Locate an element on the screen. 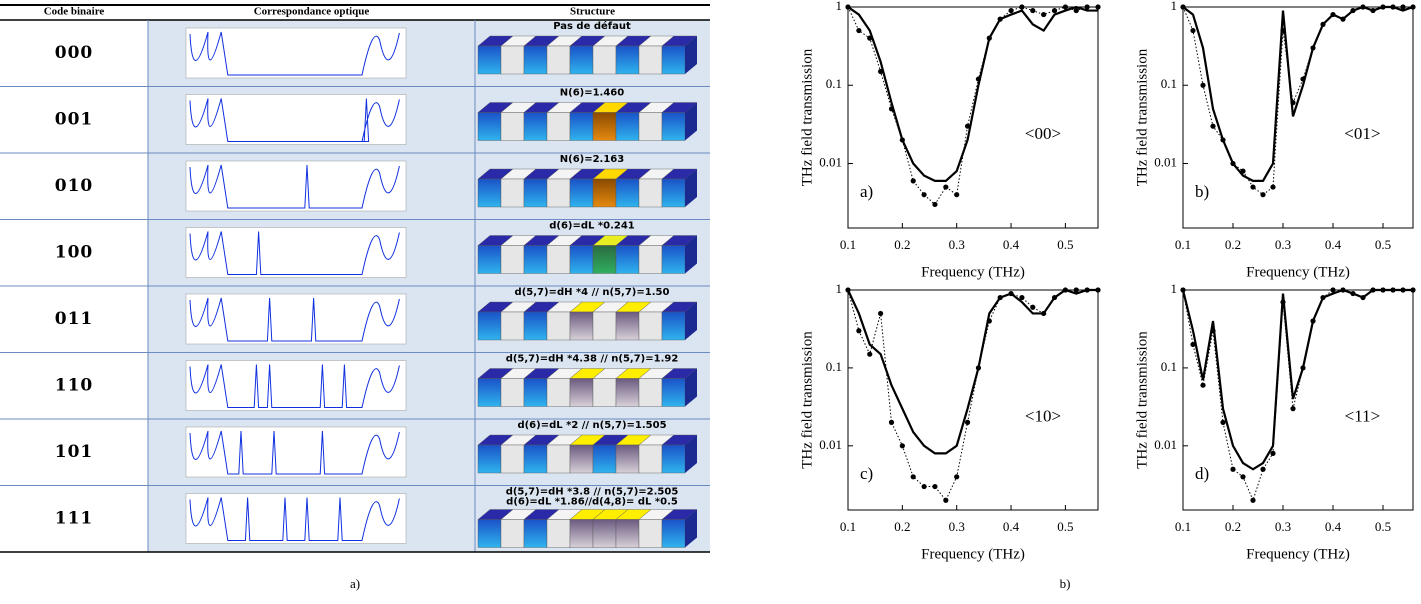  column-header: Correspondance optique is located at coordinates (312, 12).